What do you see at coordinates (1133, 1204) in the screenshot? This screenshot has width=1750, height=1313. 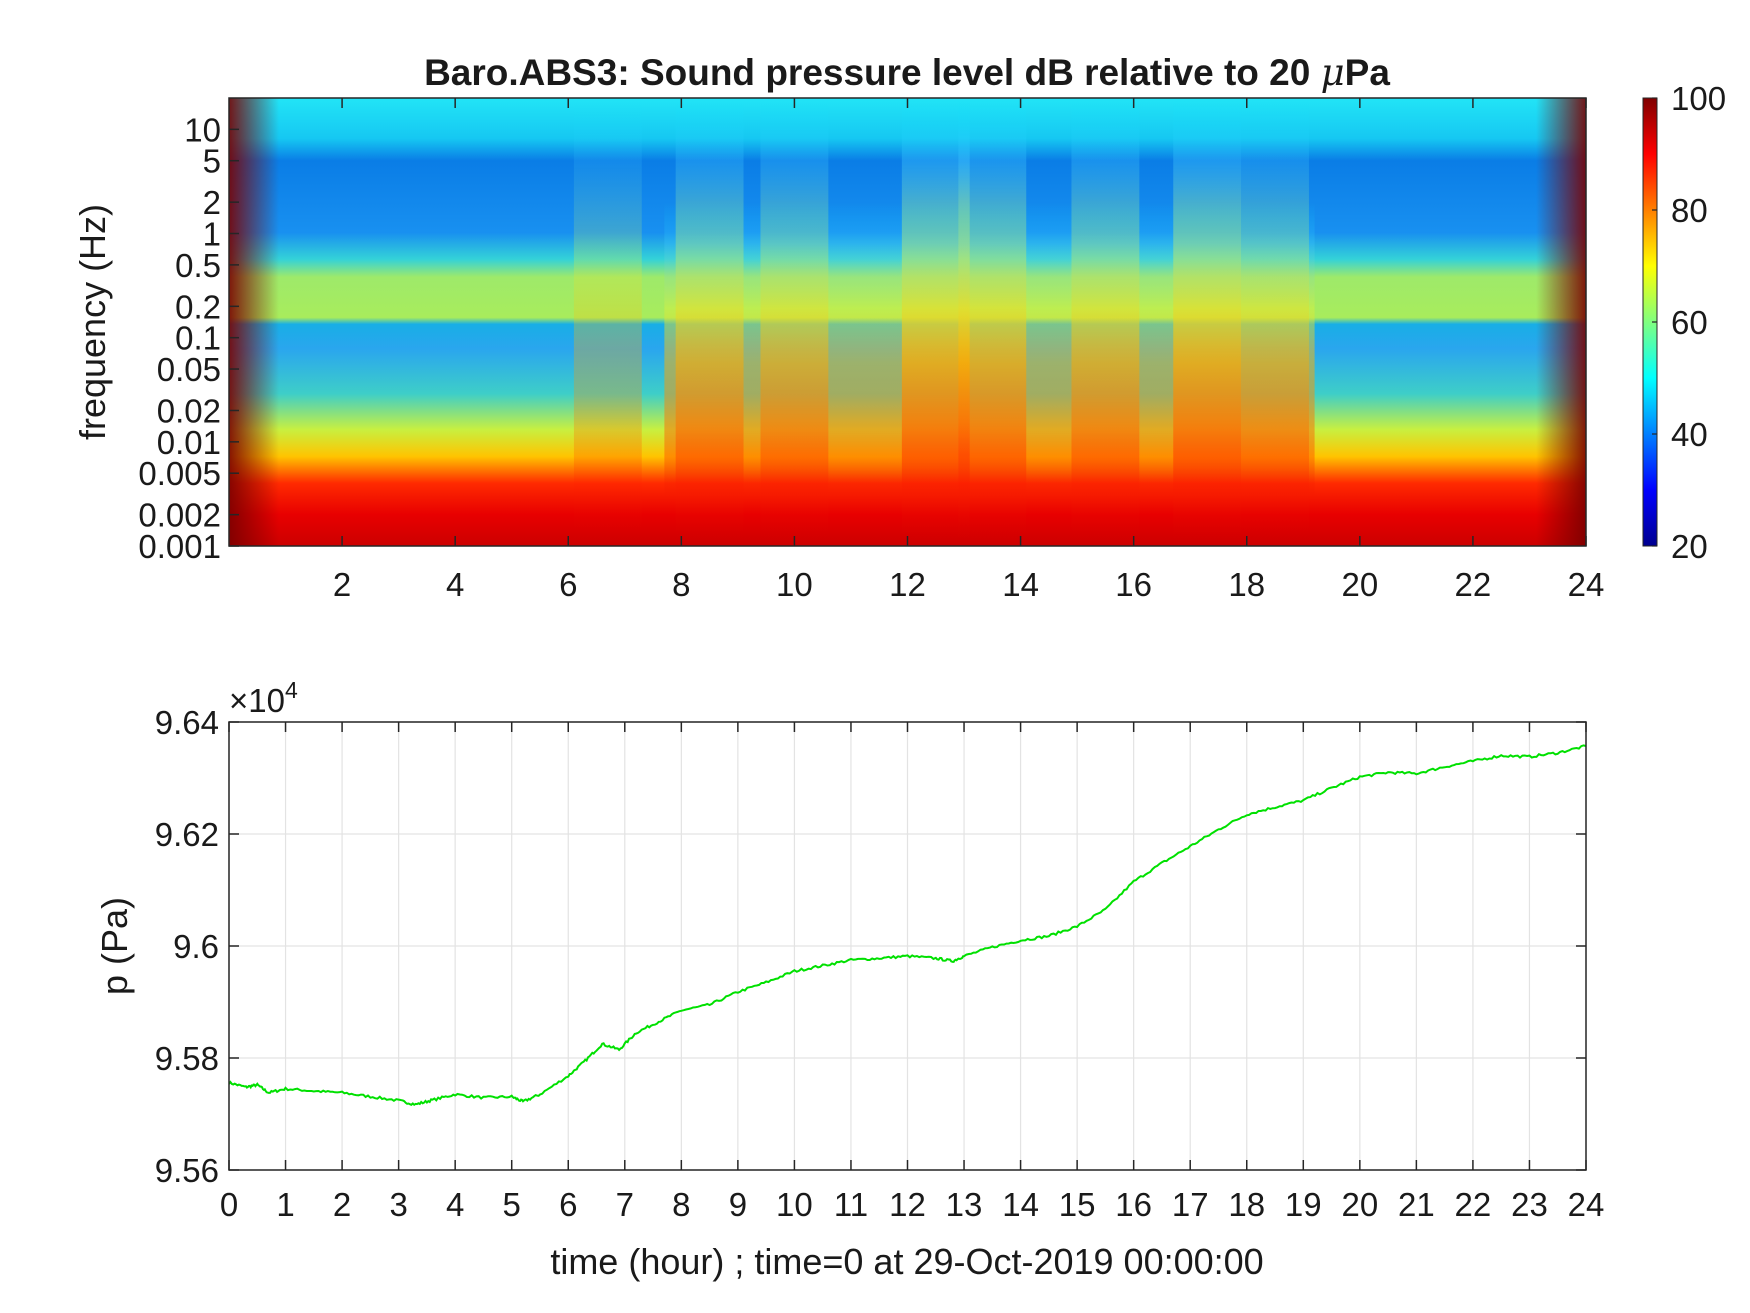 I see `pressure-x-tick-label: 16` at bounding box center [1133, 1204].